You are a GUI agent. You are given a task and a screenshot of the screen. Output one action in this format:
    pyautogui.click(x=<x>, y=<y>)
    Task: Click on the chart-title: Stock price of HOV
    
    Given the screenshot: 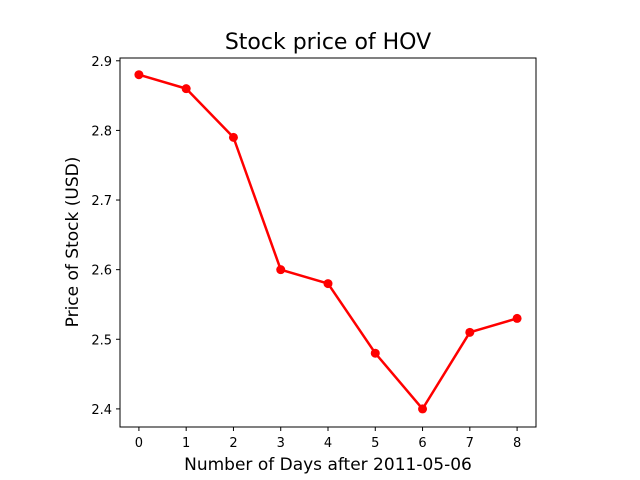 What is the action you would take?
    pyautogui.click(x=328, y=42)
    